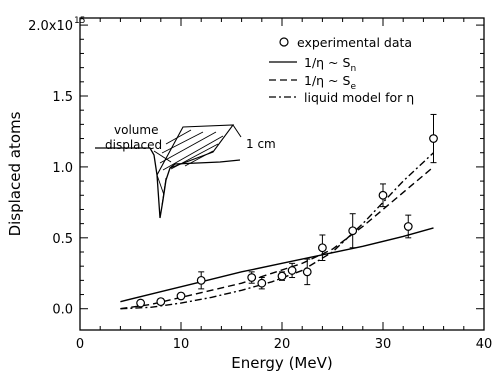  What do you see at coordinates (50, 26) in the screenshot?
I see `y-tick-label: 2.0x10` at bounding box center [50, 26].